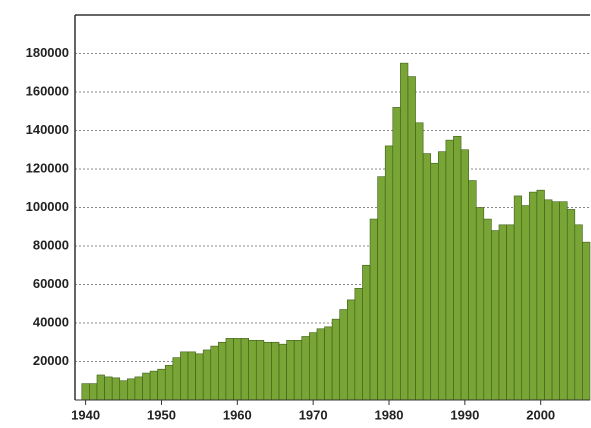 This screenshot has height=428, width=591. Describe the element at coordinates (51, 283) in the screenshot. I see `y-tick-label: 60000` at that location.